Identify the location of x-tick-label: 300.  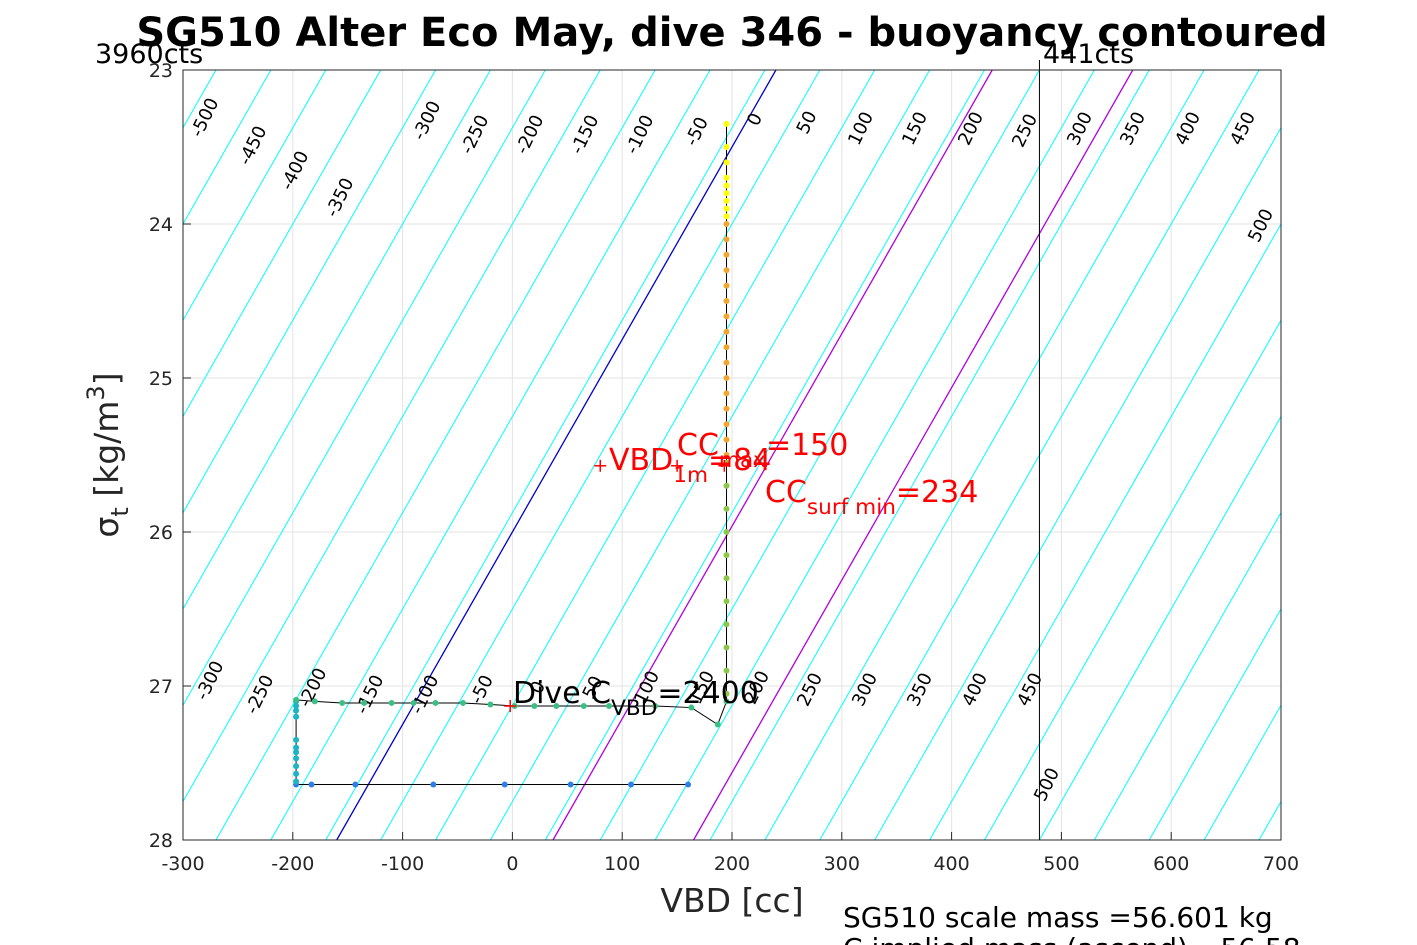
(842, 864).